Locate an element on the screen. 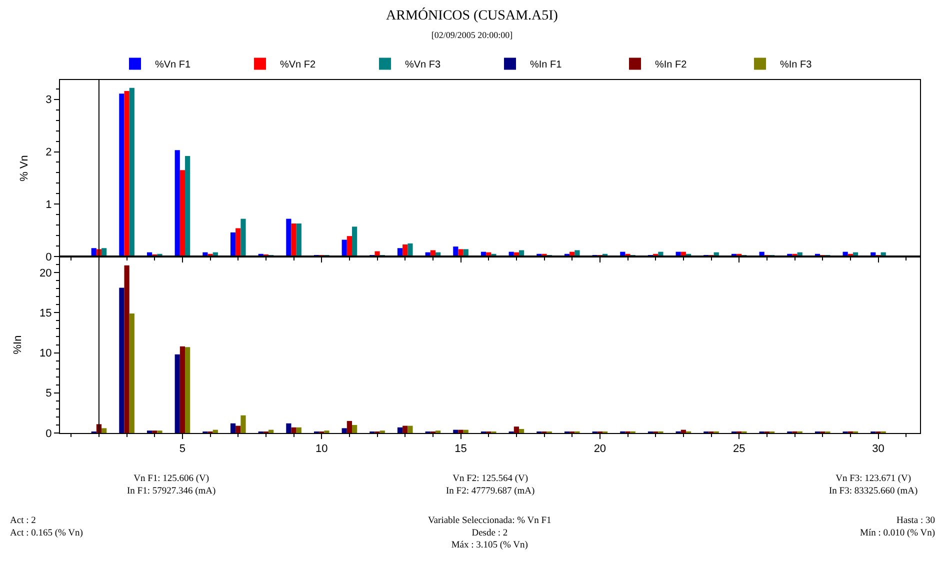 Image resolution: width=944 pixels, height=563 pixels. text: Vn F2: 125.564 (V) In F2: 47779.687 (mA) is located at coordinates (490, 485).